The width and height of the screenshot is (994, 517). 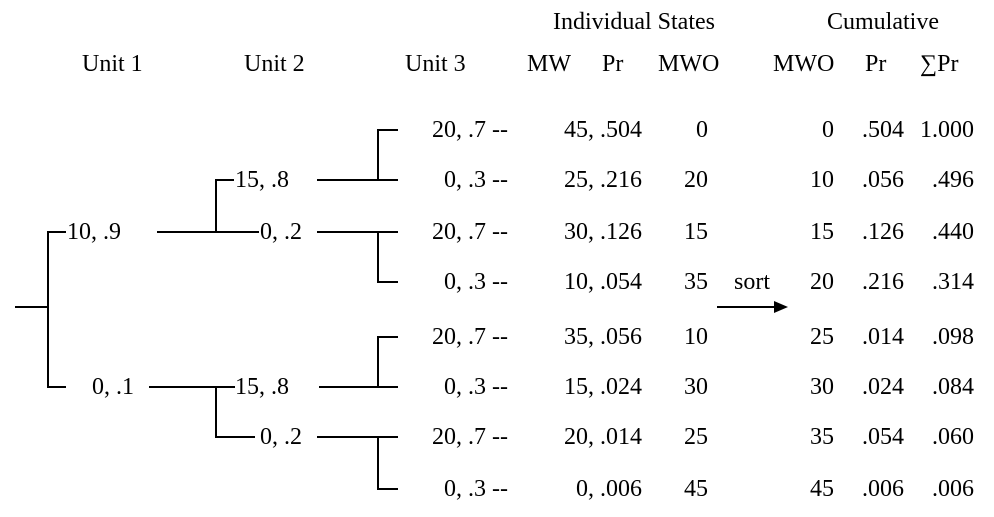 I want to click on cumulative-mwo: 35, so click(x=822, y=437).